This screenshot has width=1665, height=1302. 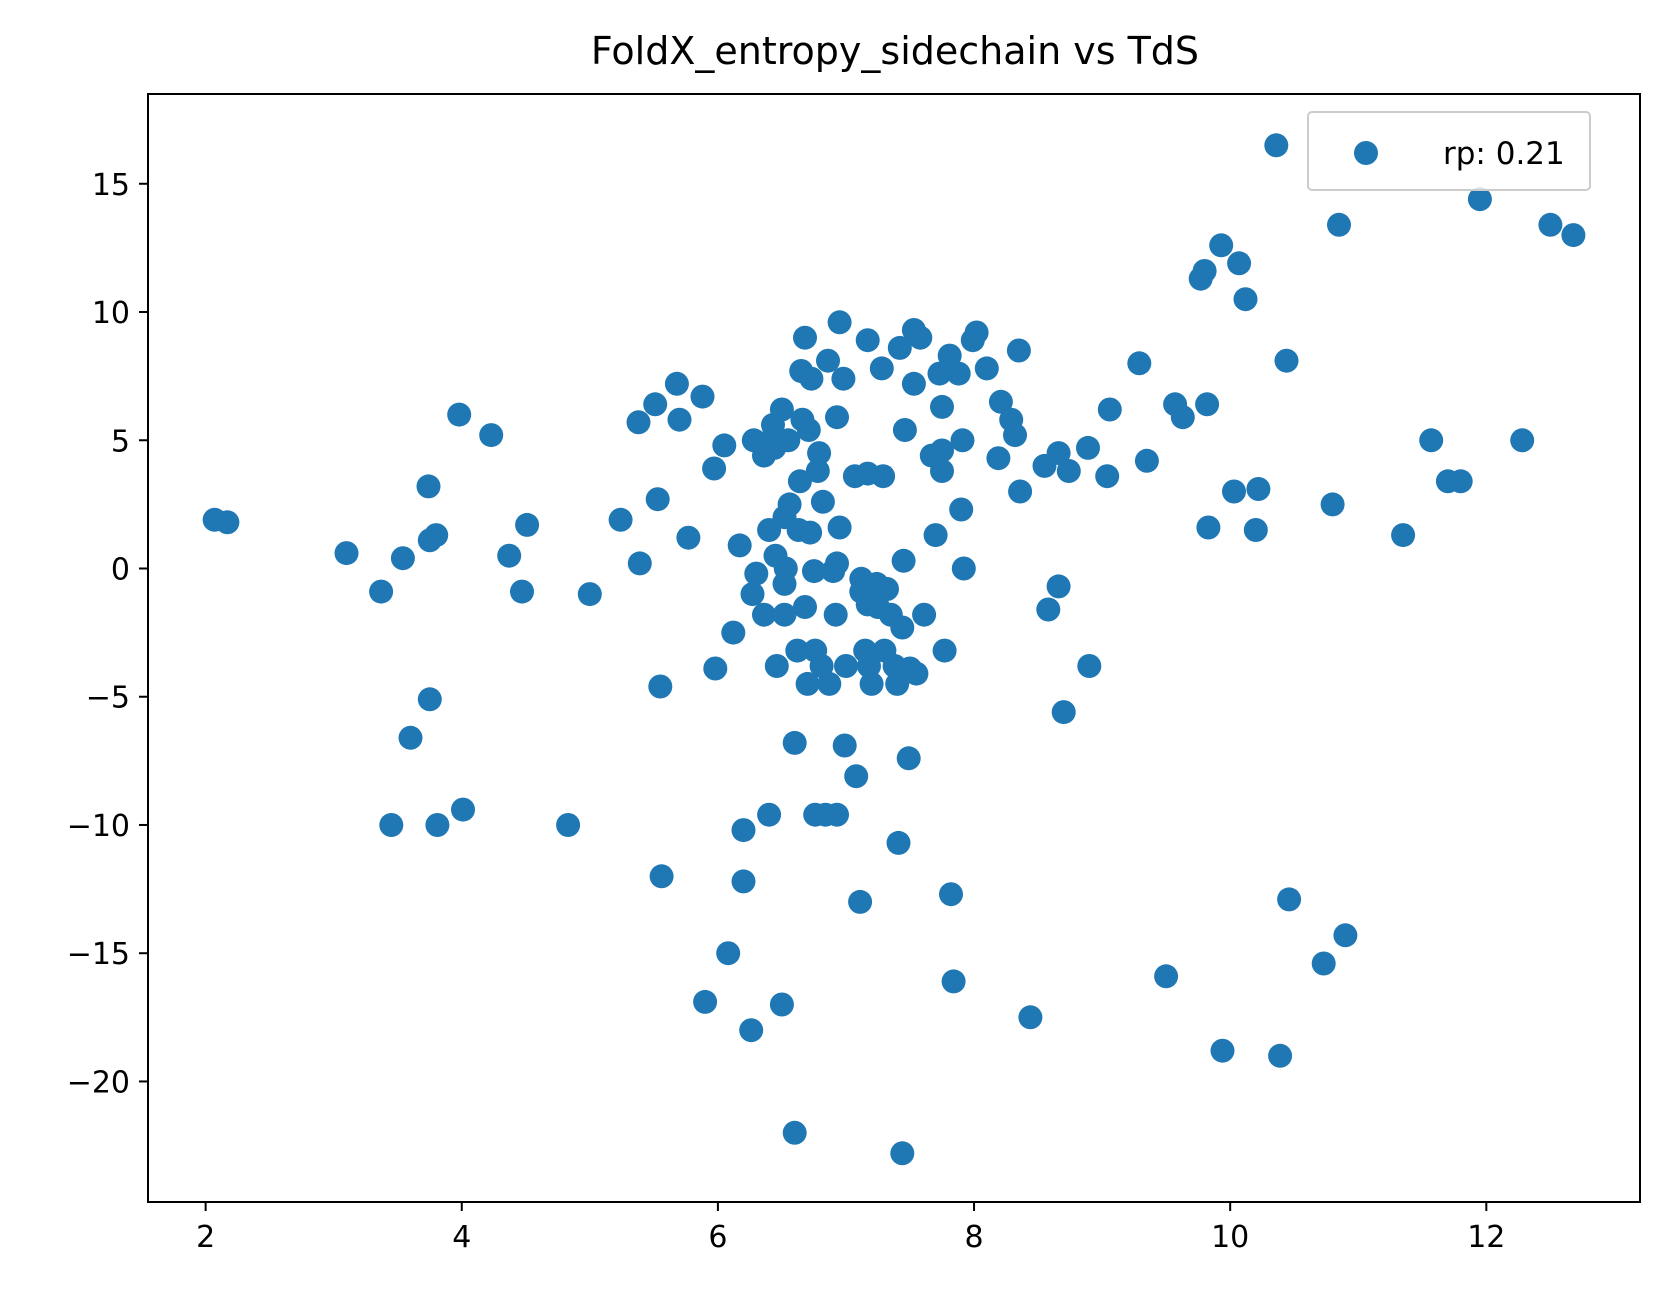 I want to click on y-tick-label: 5, so click(x=120, y=441).